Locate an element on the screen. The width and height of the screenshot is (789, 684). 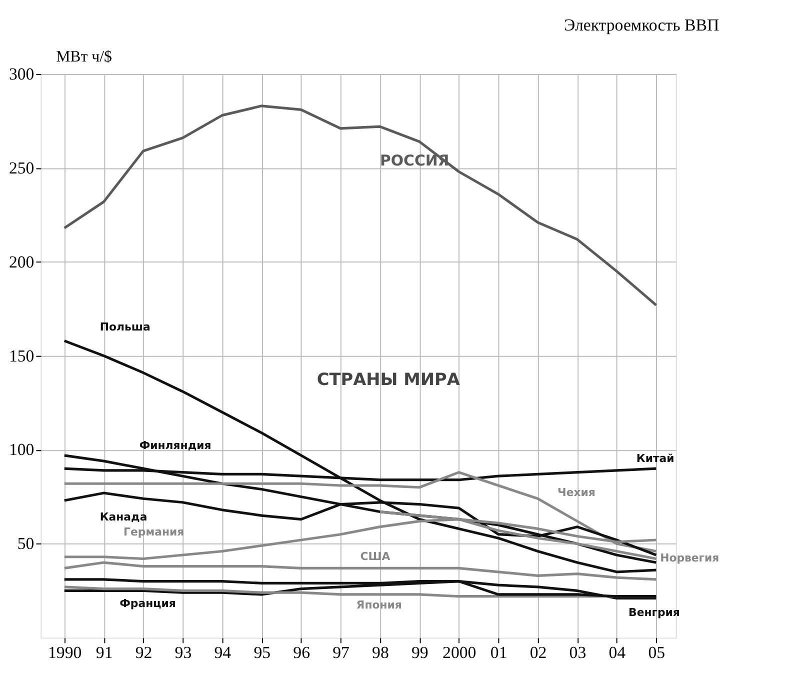
chart-title: Электроемкость ВВП is located at coordinates (642, 24).